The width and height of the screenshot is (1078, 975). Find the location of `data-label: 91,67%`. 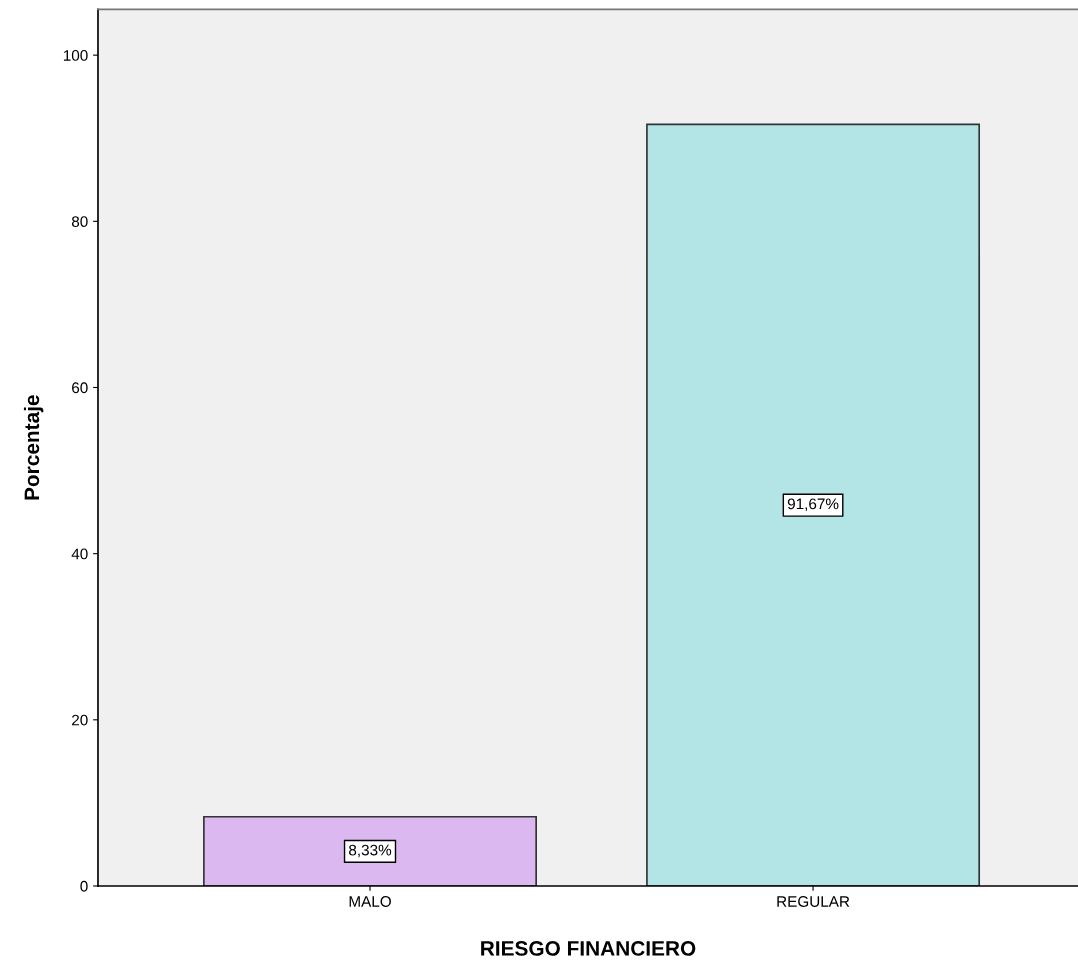

data-label: 91,67% is located at coordinates (813, 505).